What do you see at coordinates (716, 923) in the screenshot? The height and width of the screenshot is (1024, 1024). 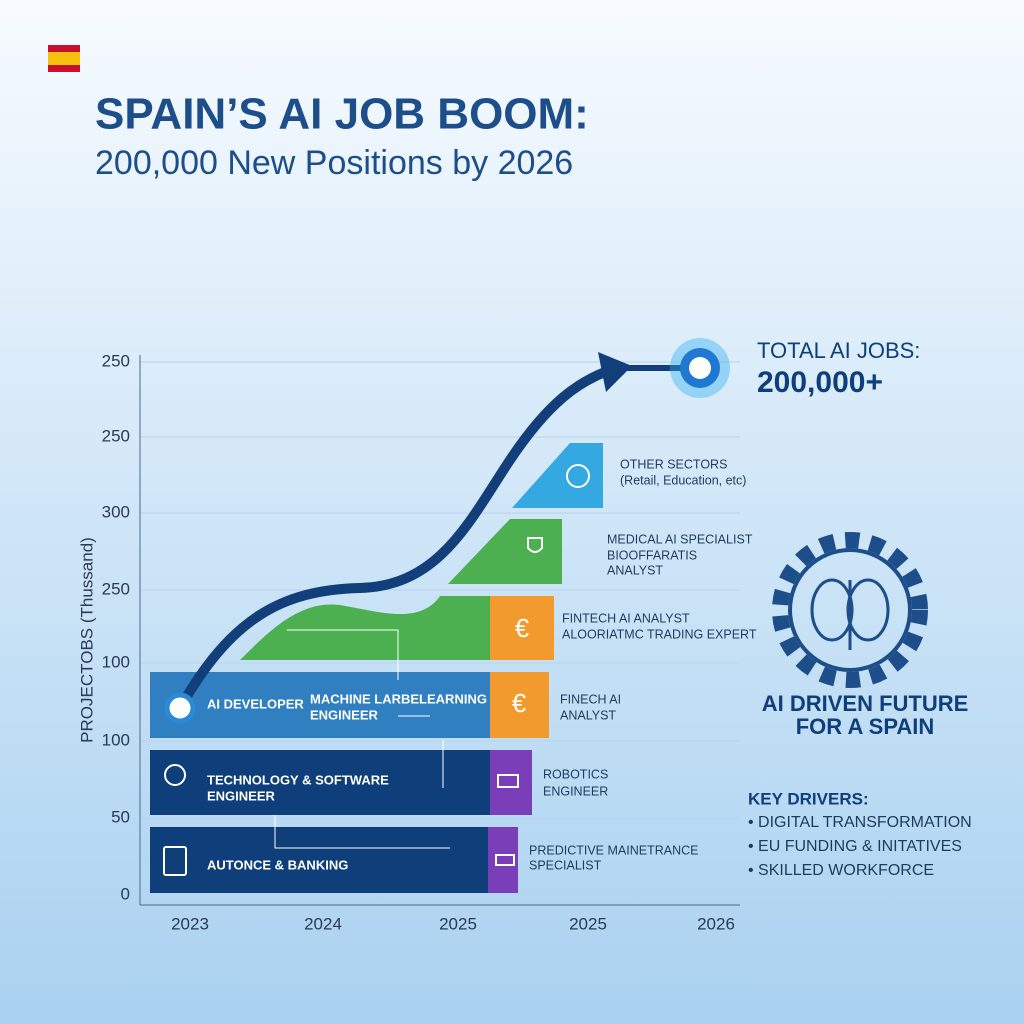 I see `x-tick-label: 2026` at bounding box center [716, 923].